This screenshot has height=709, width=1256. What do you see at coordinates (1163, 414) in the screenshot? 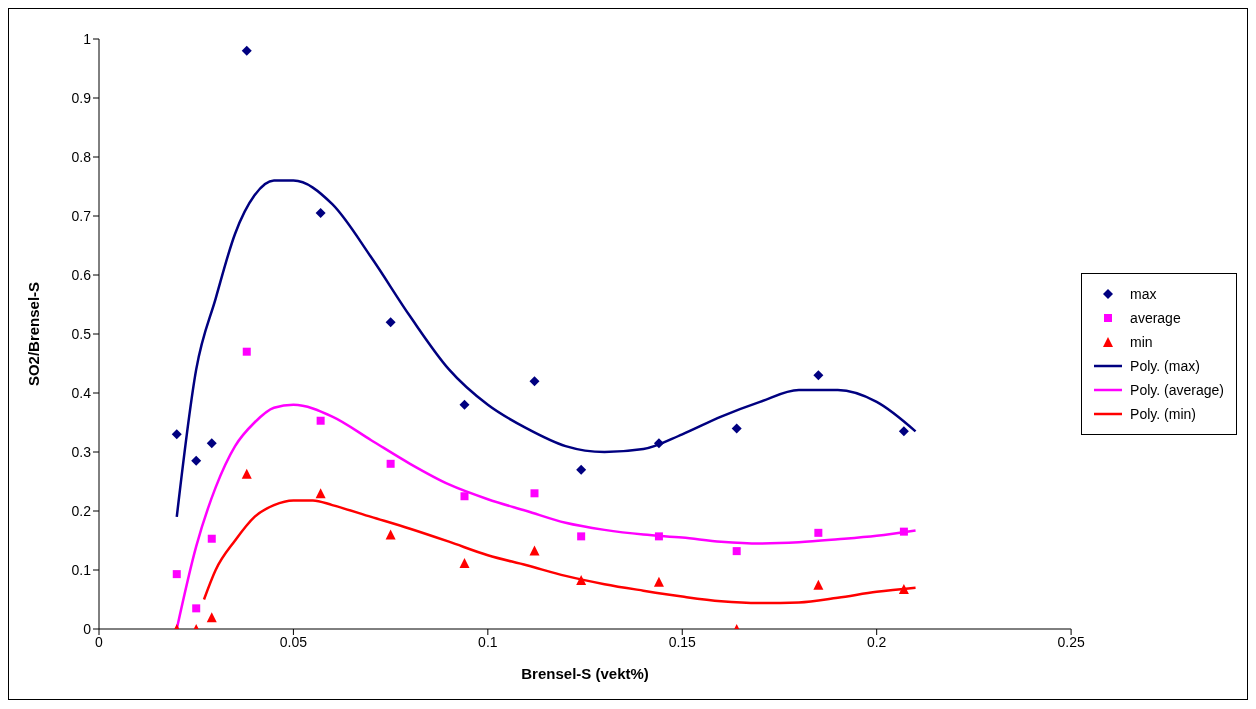
I see `legend-label: Poly. (min)` at bounding box center [1163, 414].